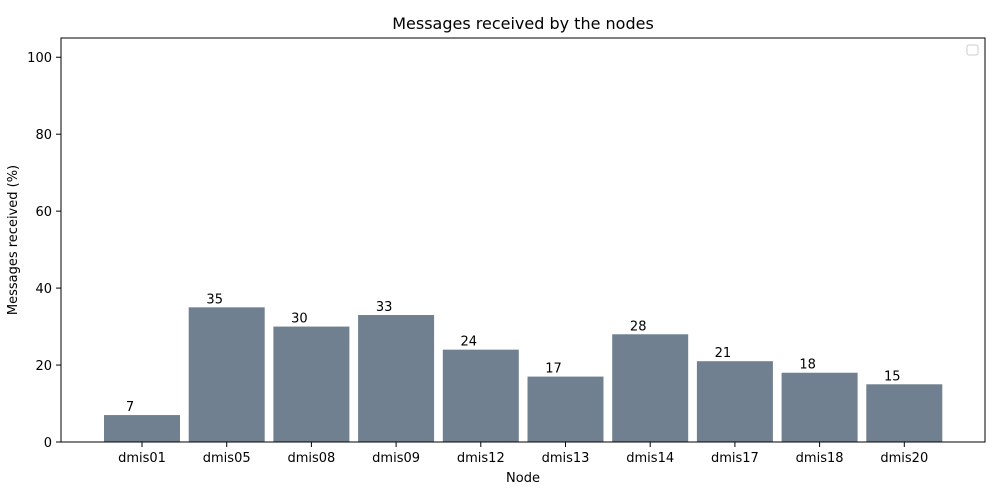 The width and height of the screenshot is (1000, 504). What do you see at coordinates (735, 458) in the screenshot?
I see `x-tick-label-dmis17: dmis17` at bounding box center [735, 458].